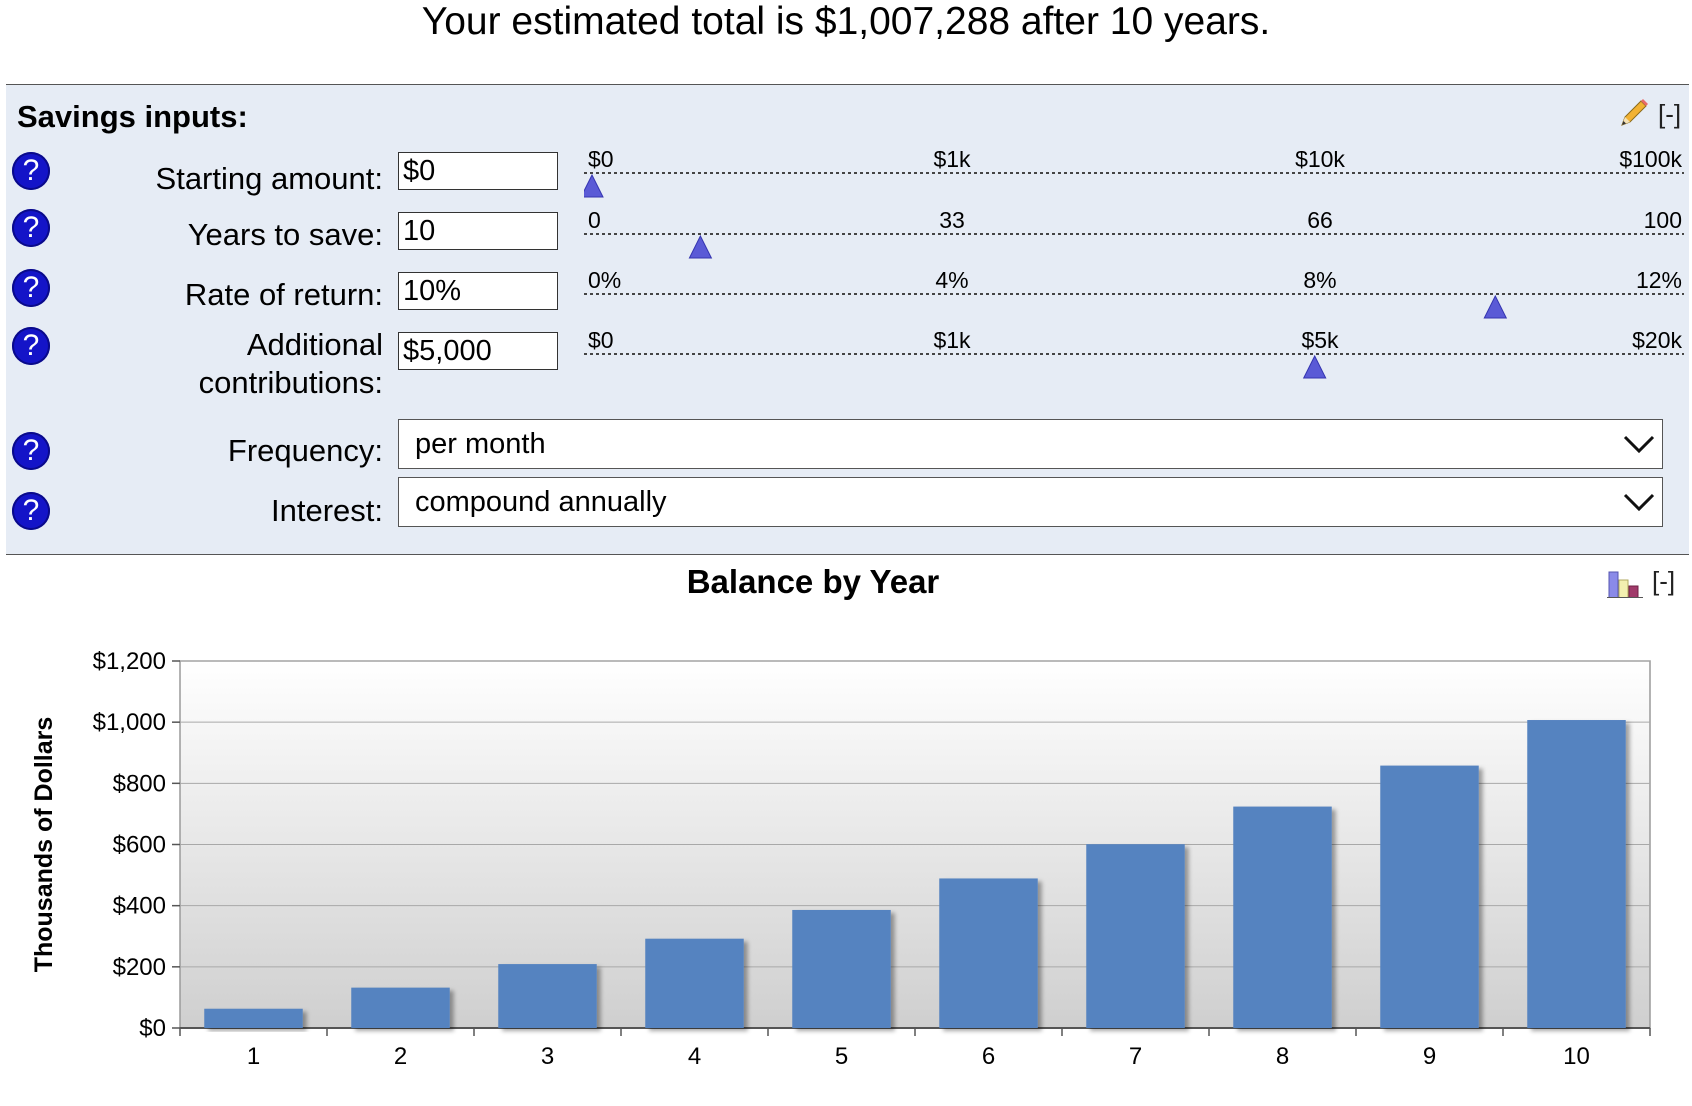  What do you see at coordinates (478, 351) in the screenshot?
I see `additional-contributions-input` at bounding box center [478, 351].